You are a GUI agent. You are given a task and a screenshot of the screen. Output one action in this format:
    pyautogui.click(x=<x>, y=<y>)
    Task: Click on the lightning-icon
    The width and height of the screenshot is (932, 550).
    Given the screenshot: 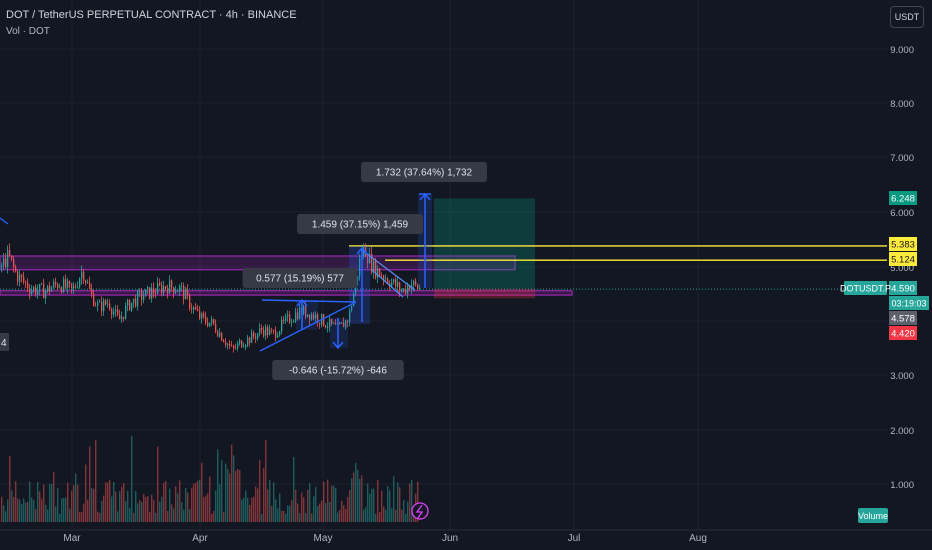 What is the action you would take?
    pyautogui.click(x=420, y=511)
    